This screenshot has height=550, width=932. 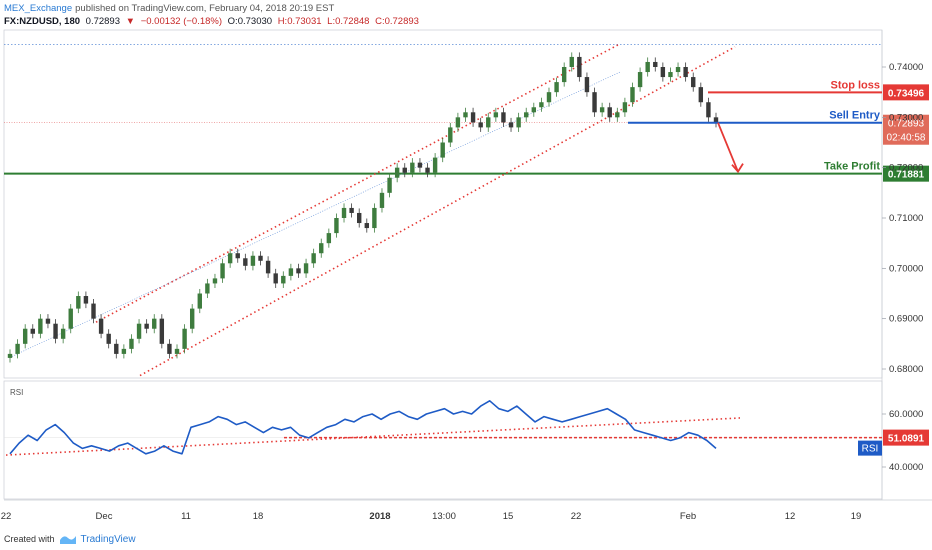 What do you see at coordinates (6, 516) in the screenshot?
I see `time-tick-label: 22` at bounding box center [6, 516].